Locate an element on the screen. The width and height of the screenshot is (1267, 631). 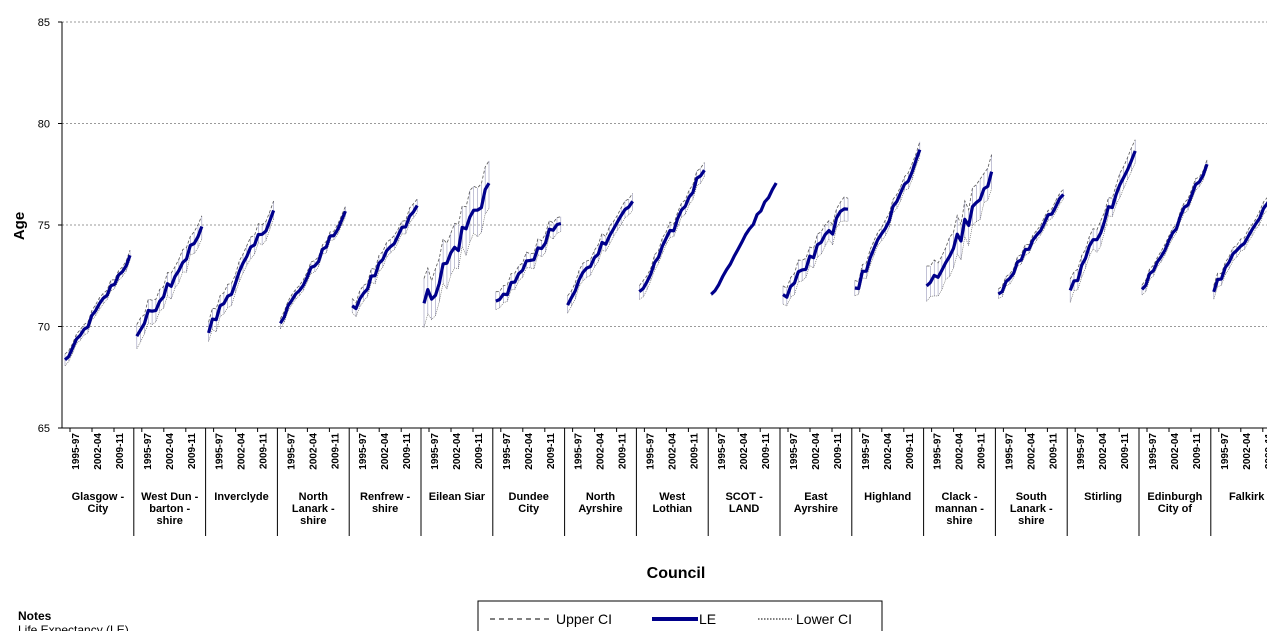
council-label: North is located at coordinates (601, 497).